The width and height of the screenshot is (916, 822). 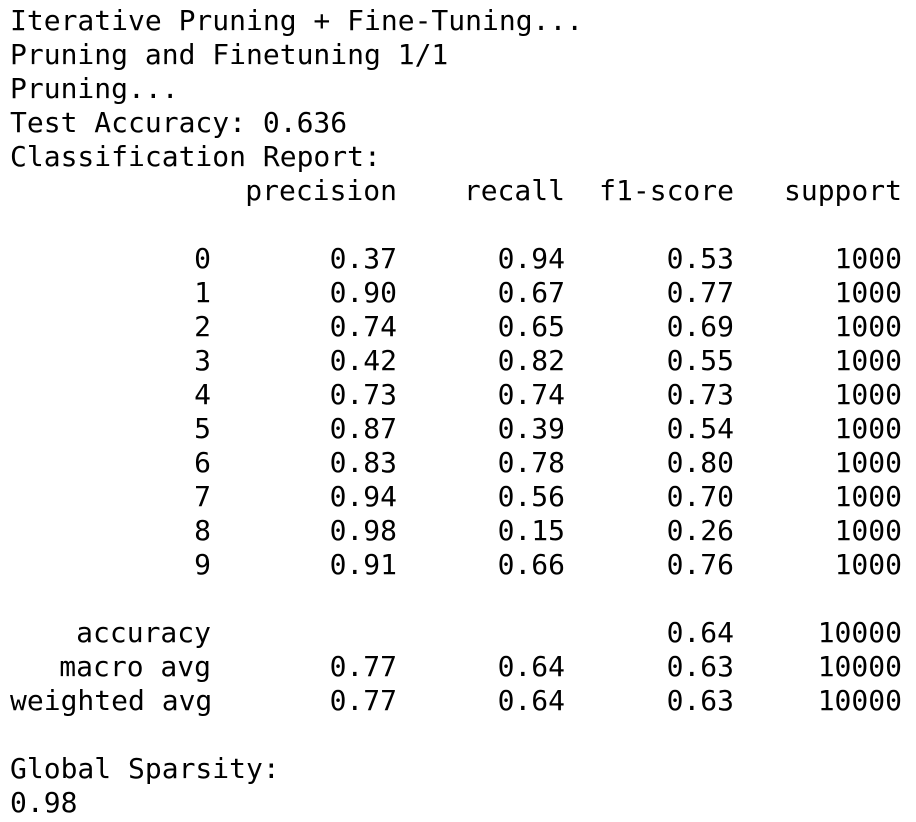 What do you see at coordinates (531, 564) in the screenshot?
I see `cell-recall: 0.66` at bounding box center [531, 564].